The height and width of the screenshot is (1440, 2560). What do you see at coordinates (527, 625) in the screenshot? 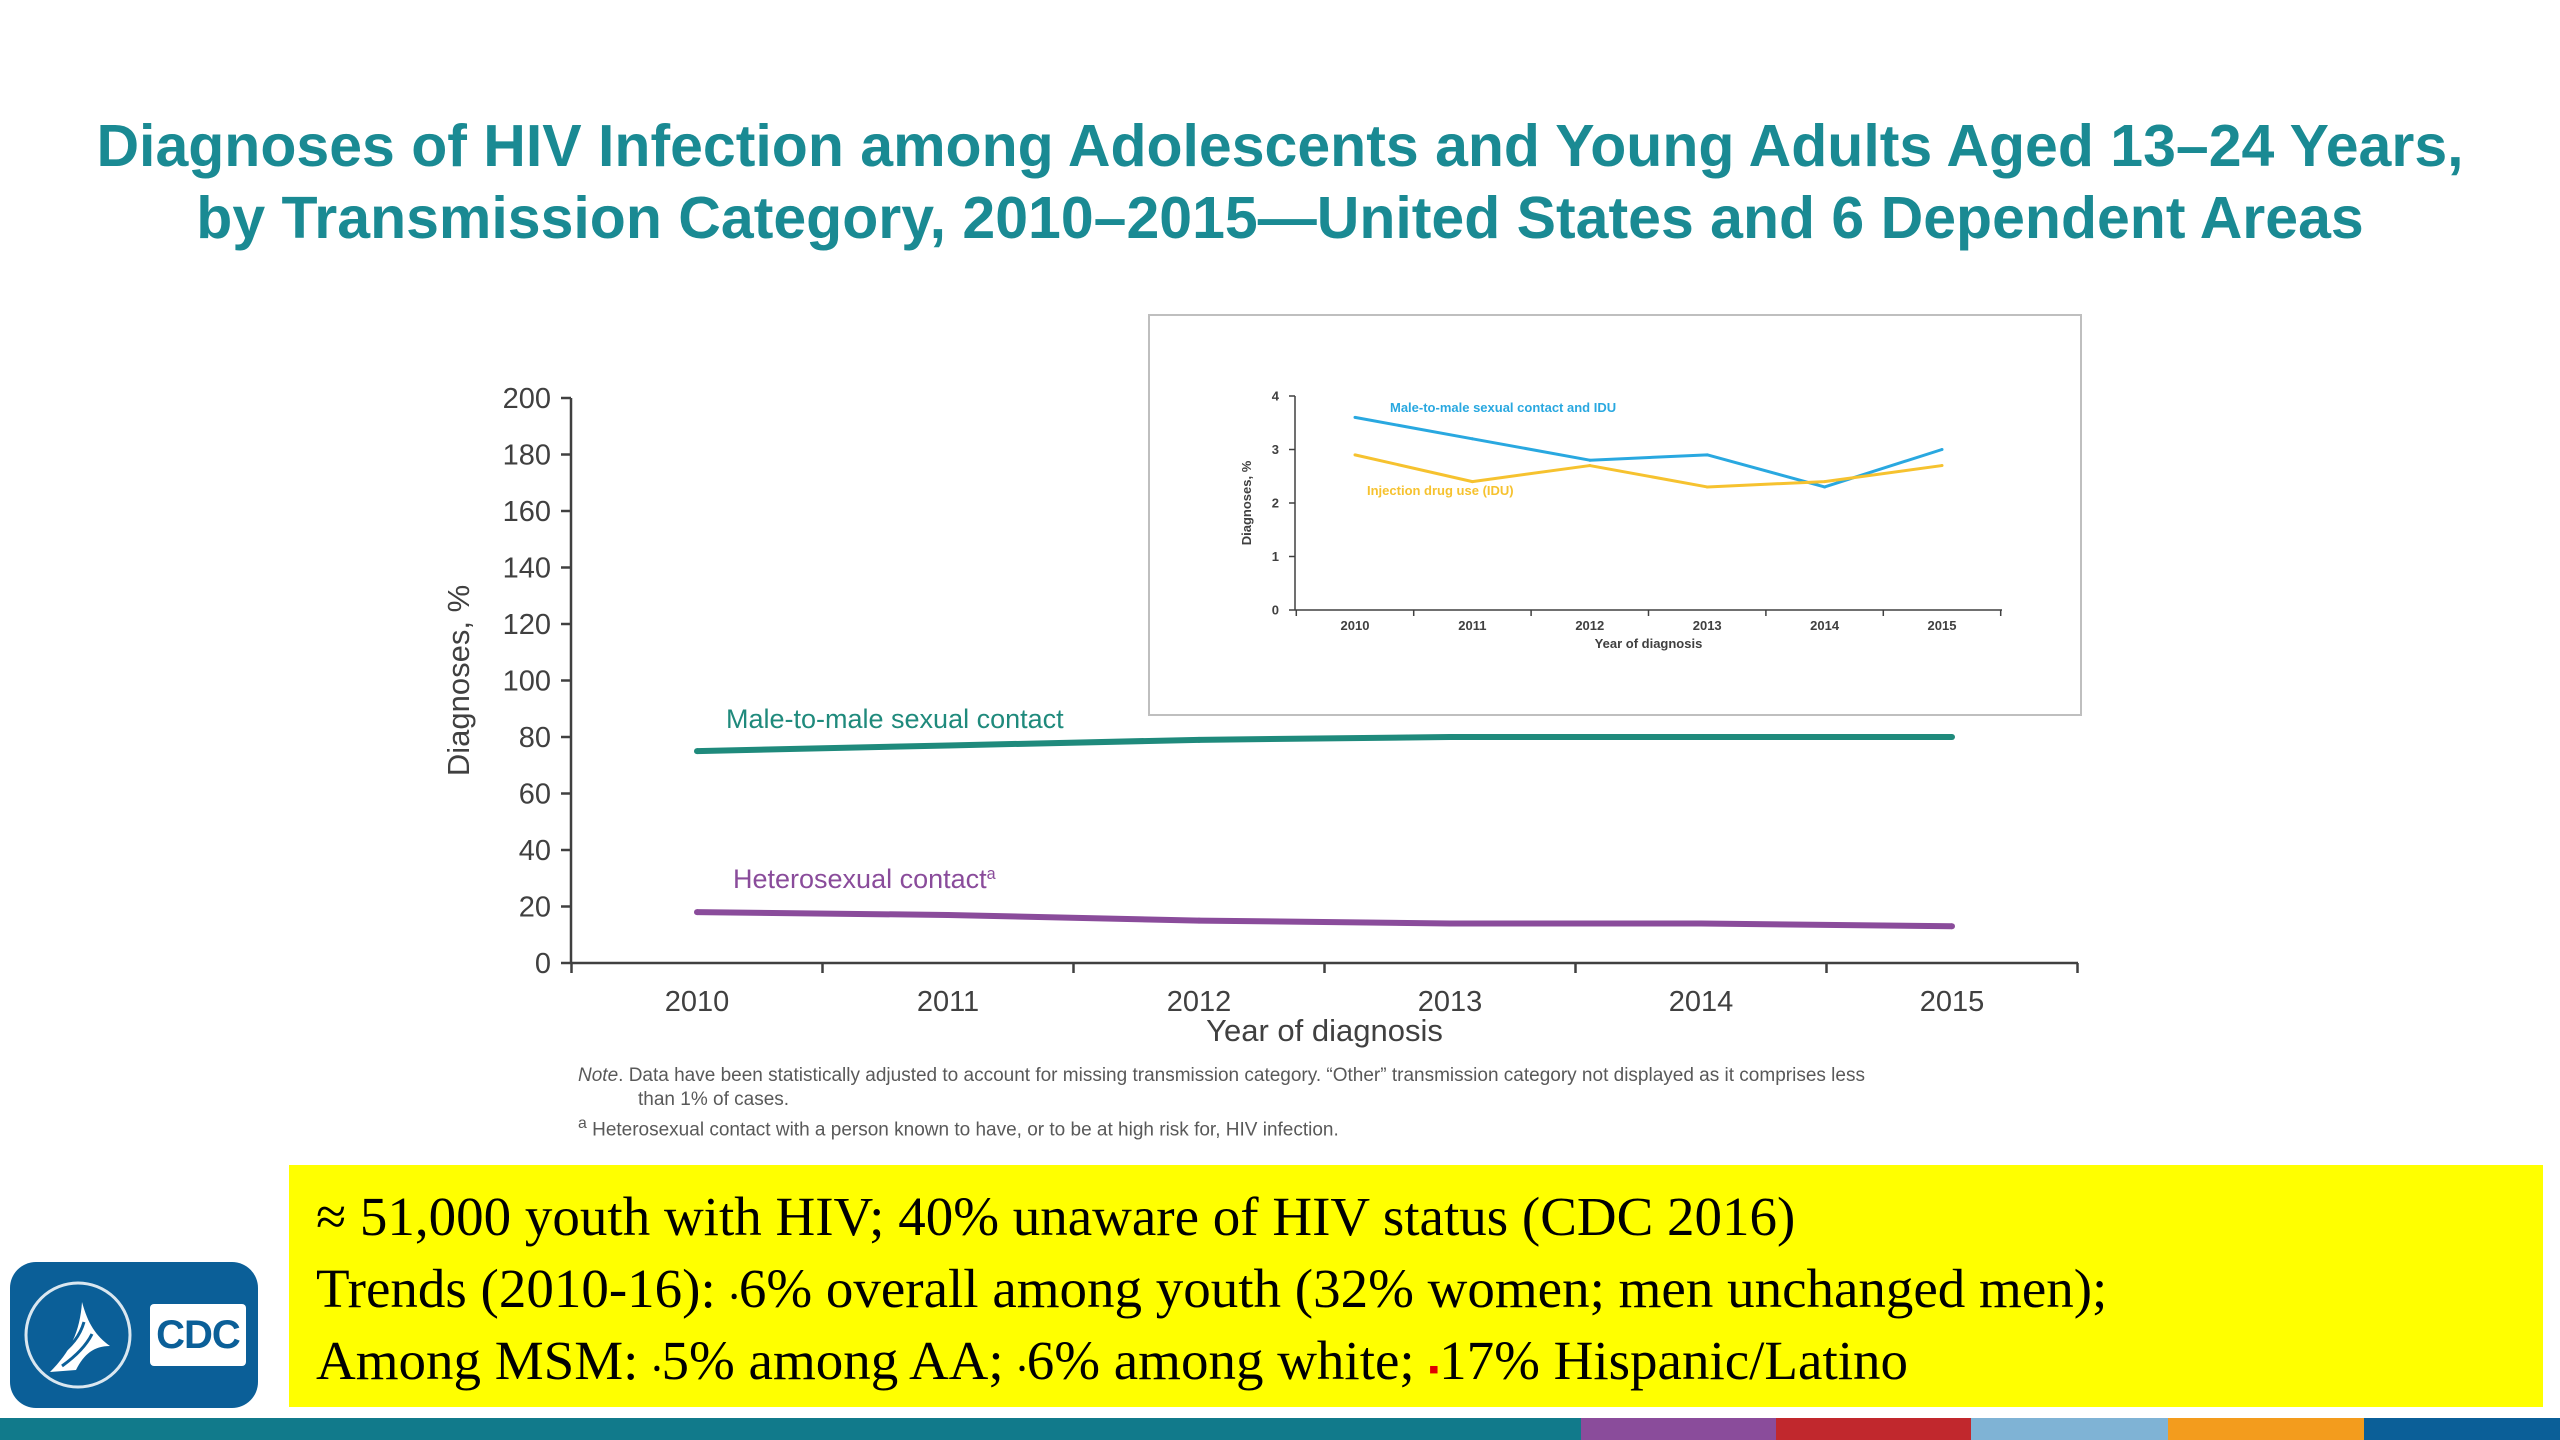
I see `y-tick-label: 120` at bounding box center [527, 625].